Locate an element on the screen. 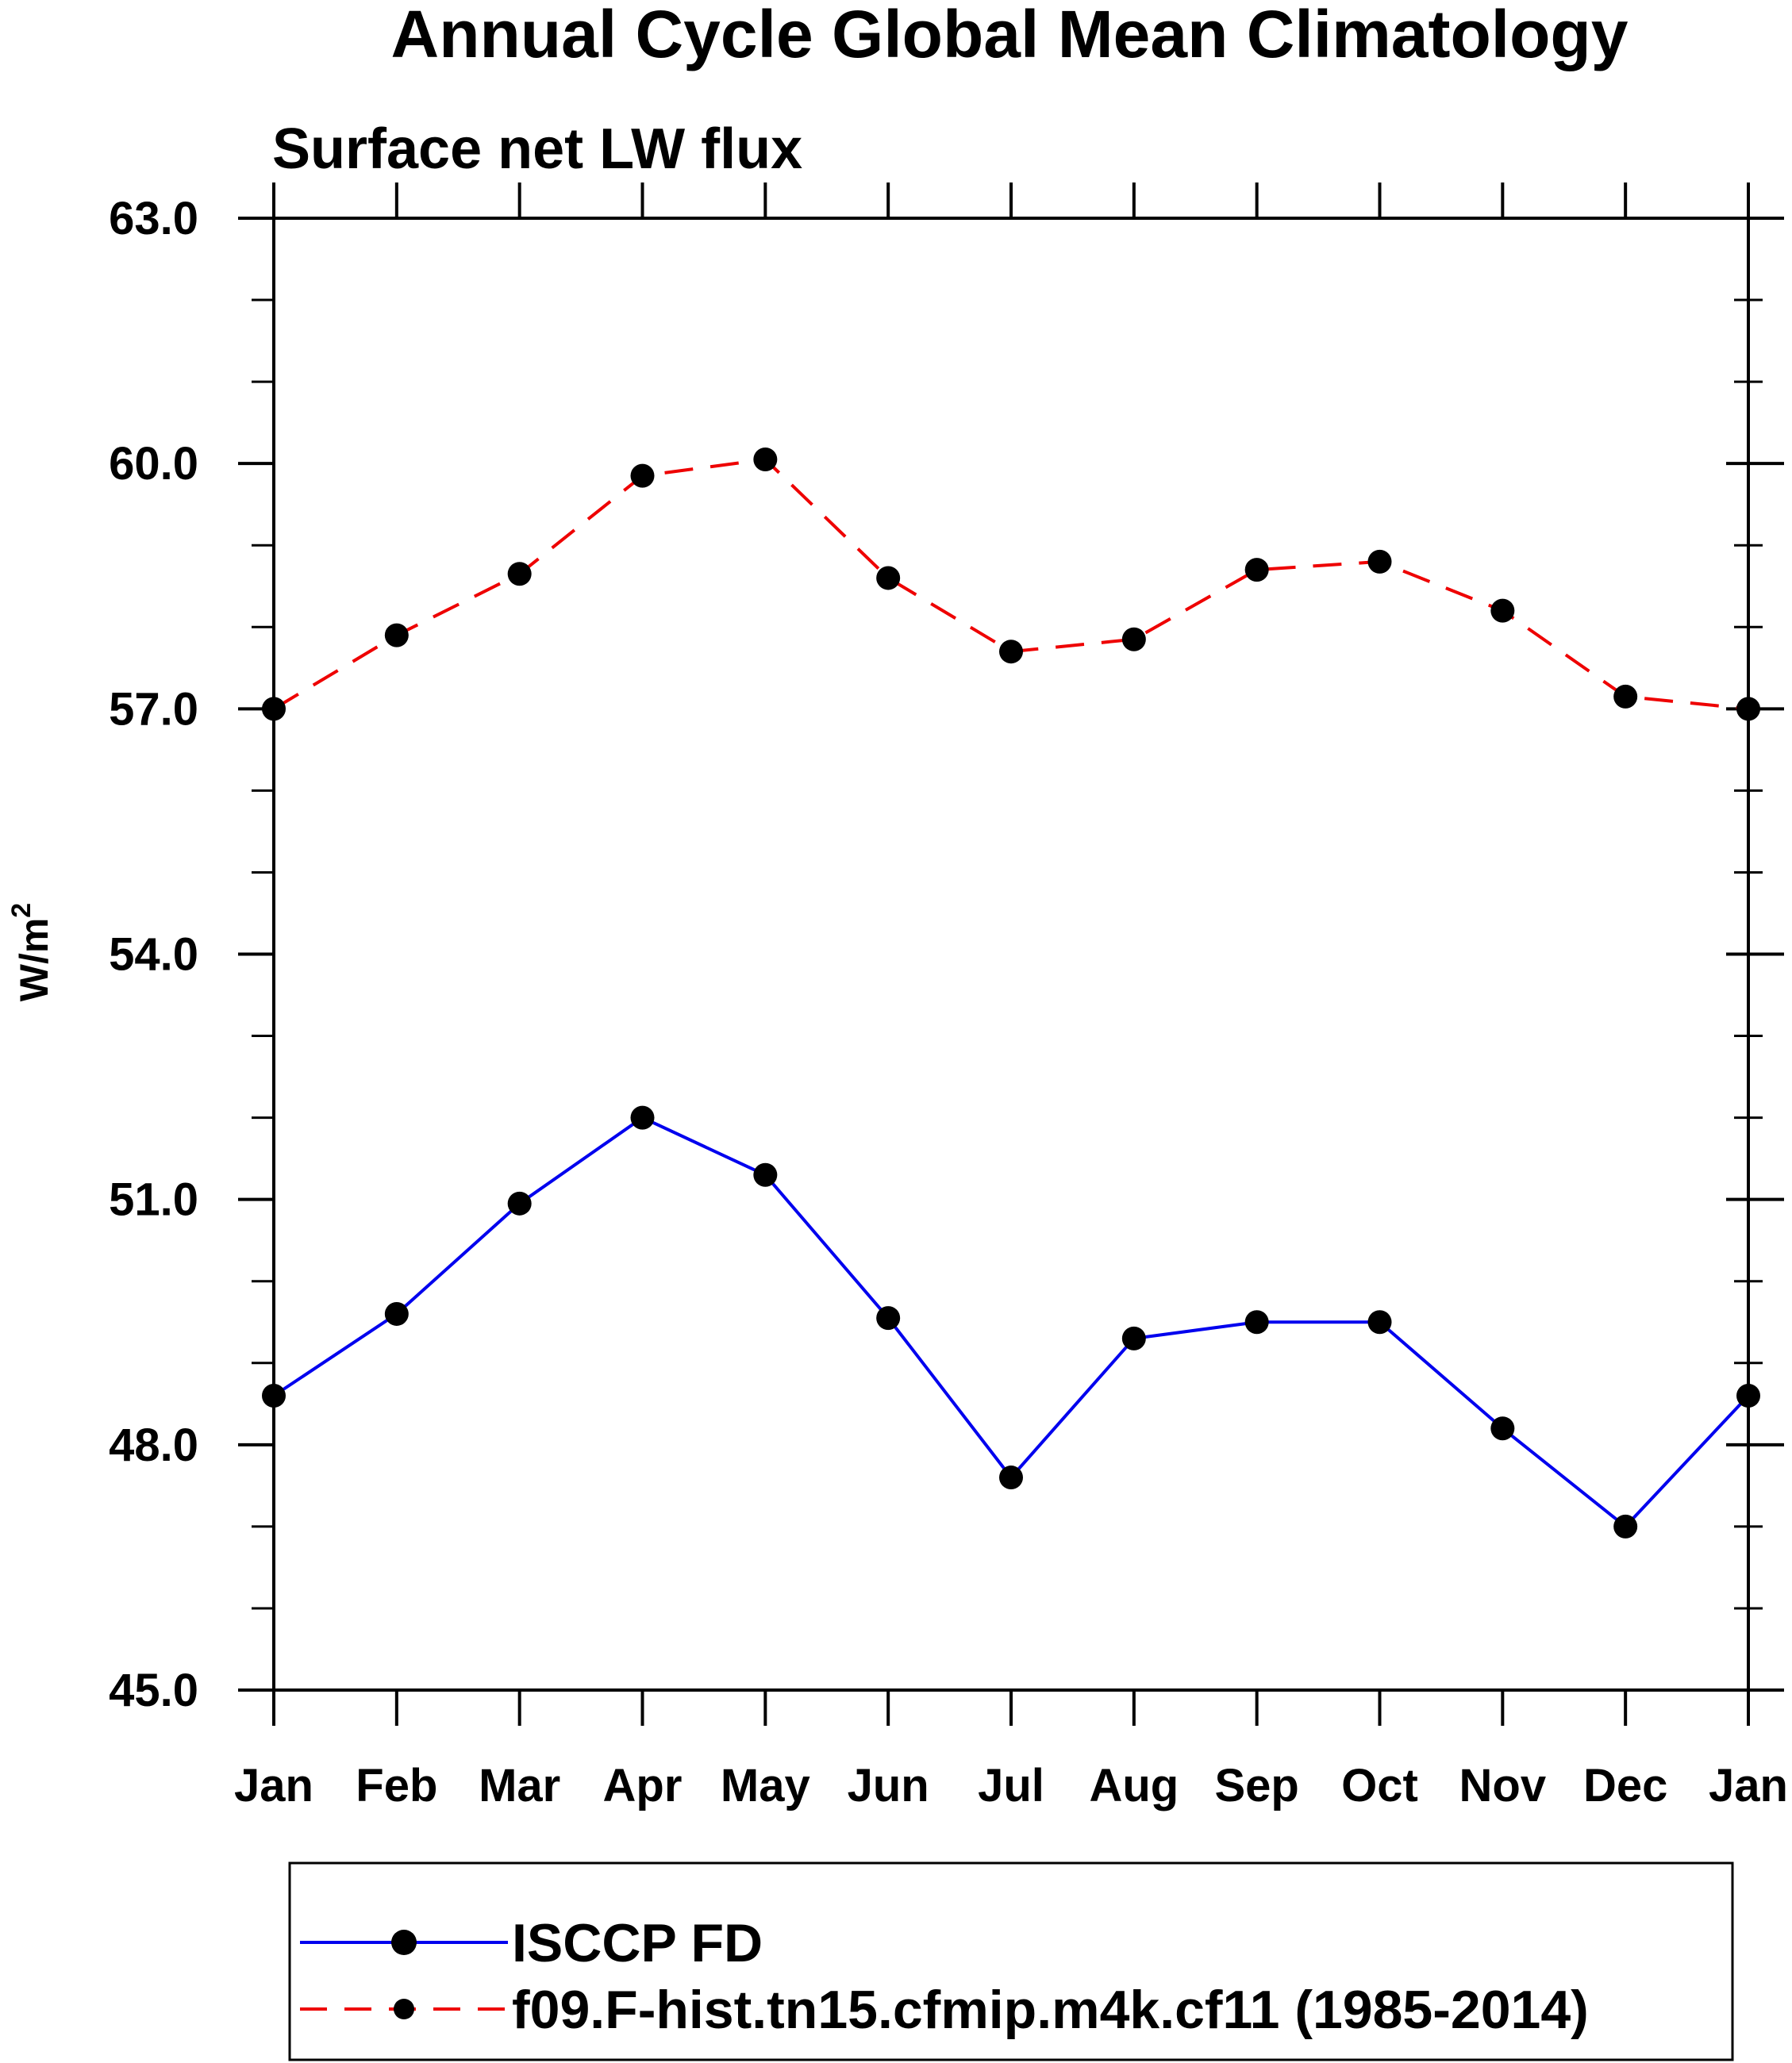 This screenshot has height=2063, width=1792. x-tick-label: May is located at coordinates (765, 1785).